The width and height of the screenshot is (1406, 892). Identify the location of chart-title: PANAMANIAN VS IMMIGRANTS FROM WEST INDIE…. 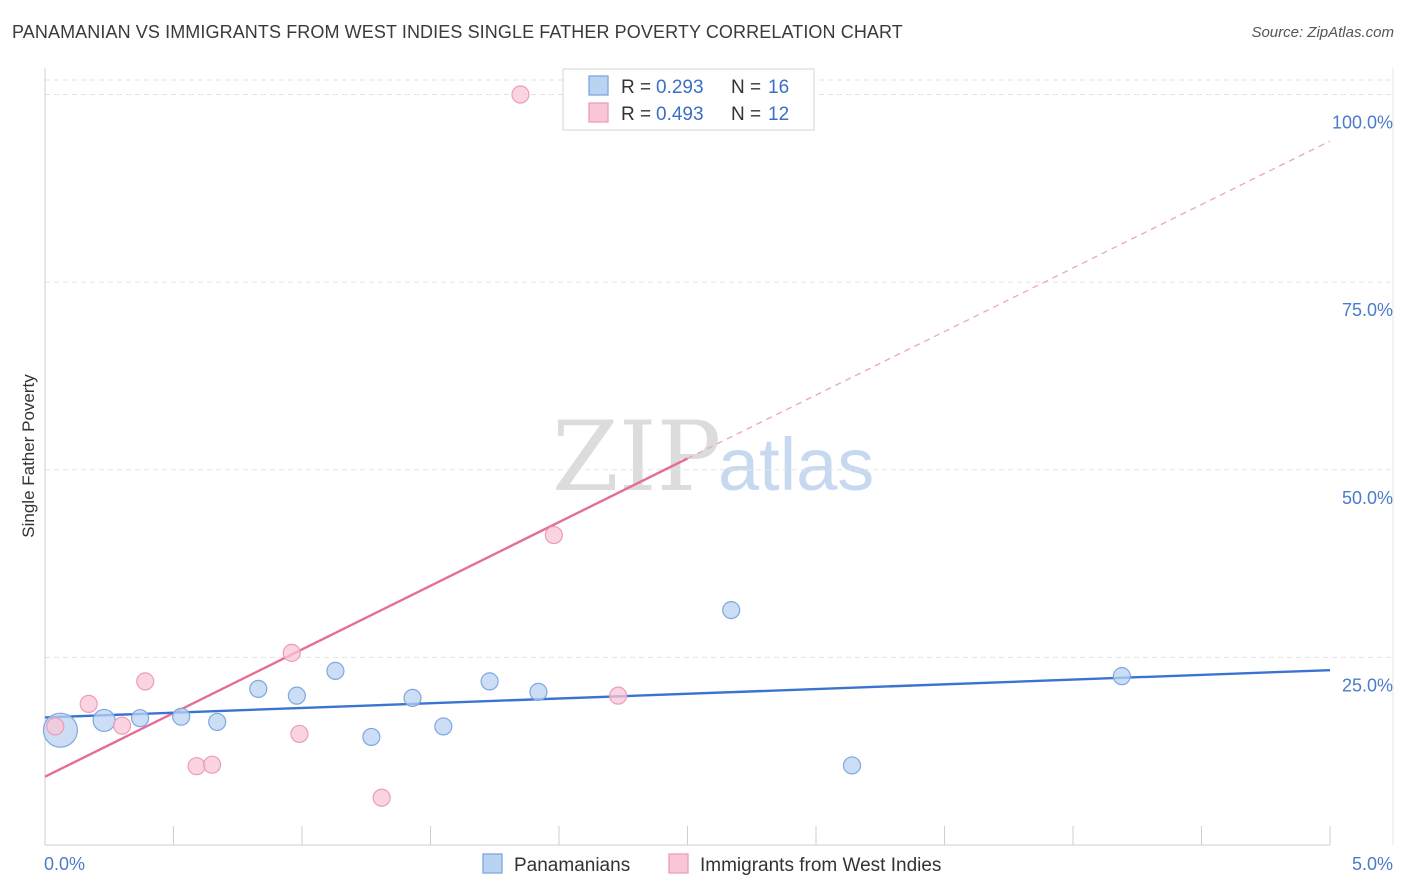
(457, 32).